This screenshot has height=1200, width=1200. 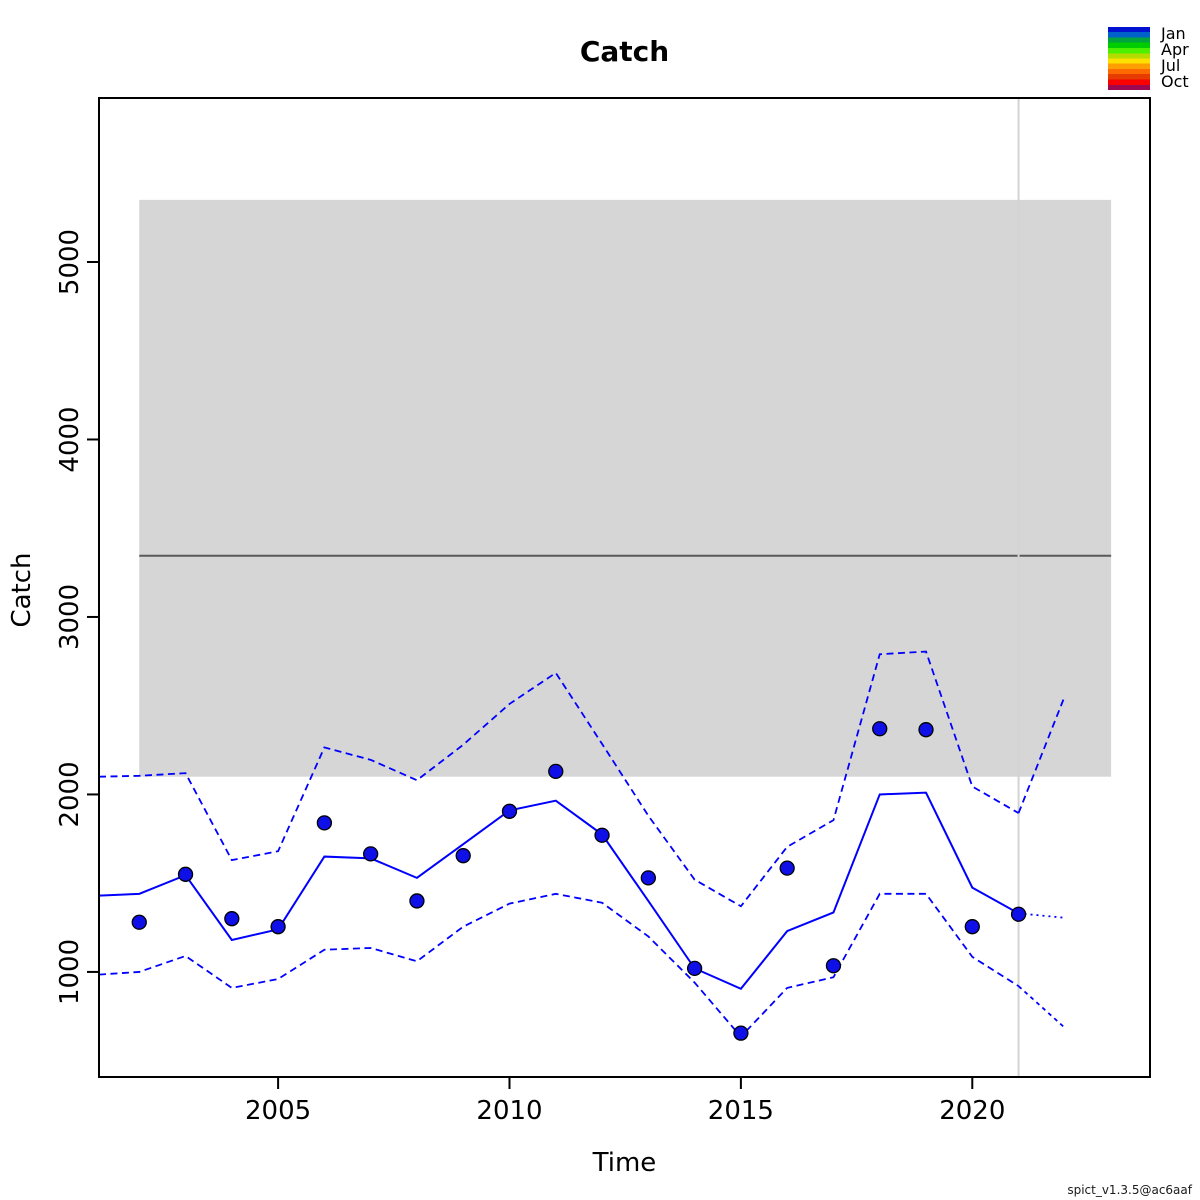 I want to click on x-axis-label: Time, so click(x=624, y=1163).